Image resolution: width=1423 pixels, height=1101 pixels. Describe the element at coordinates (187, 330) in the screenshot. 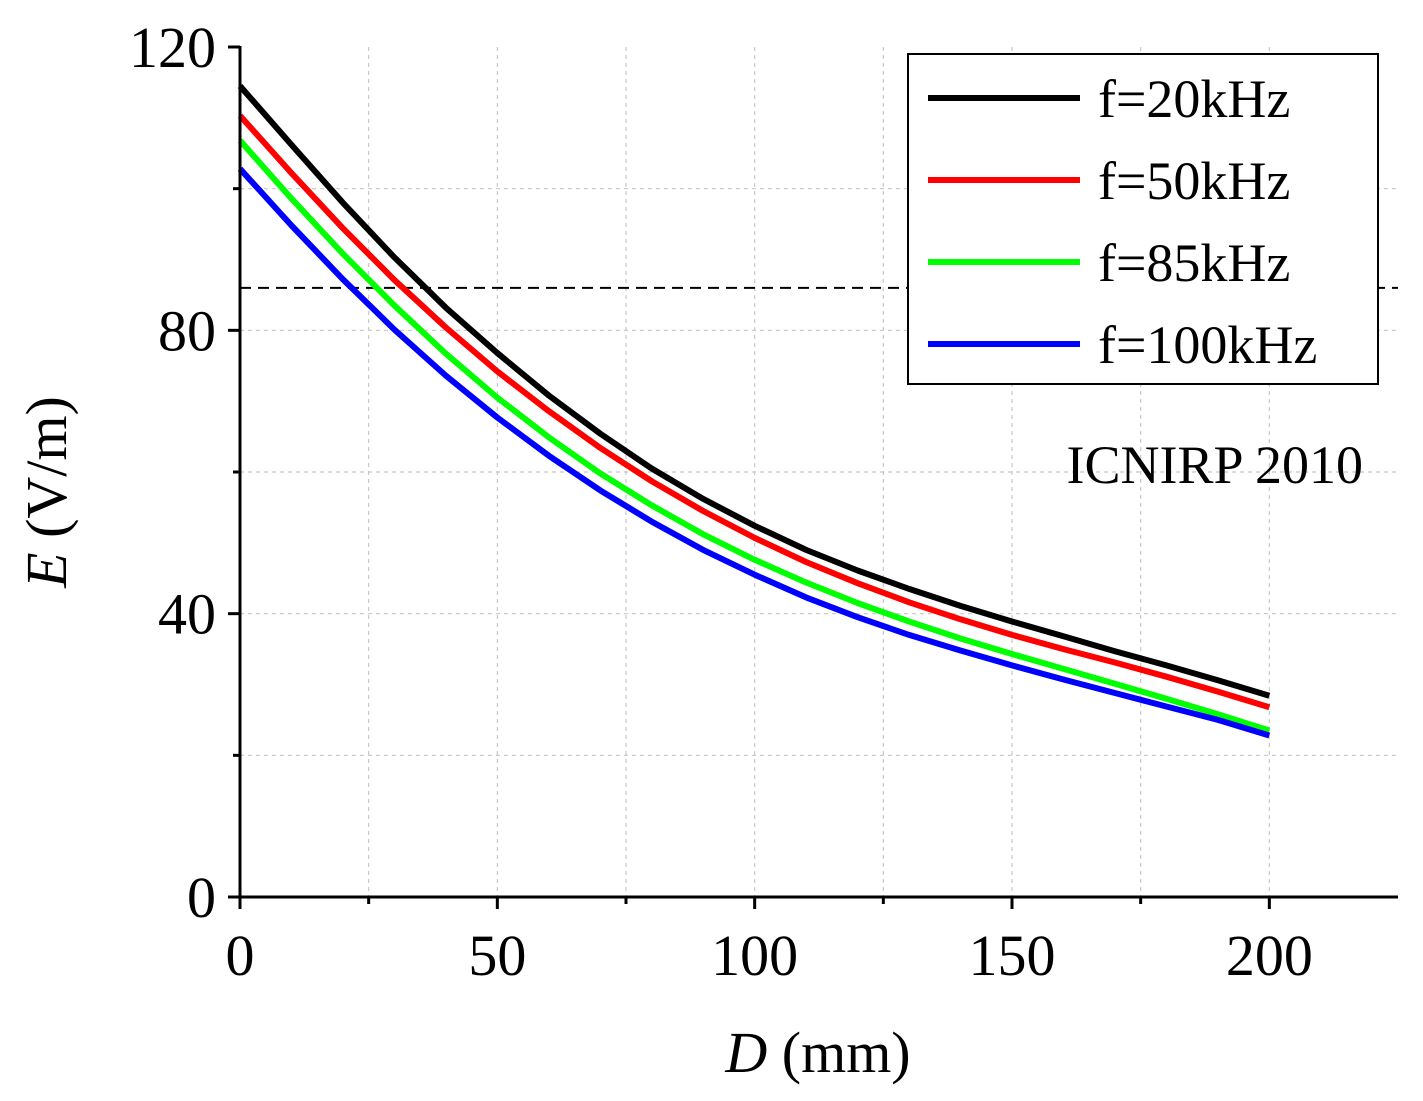

I see `y-tick-label: 80` at that location.